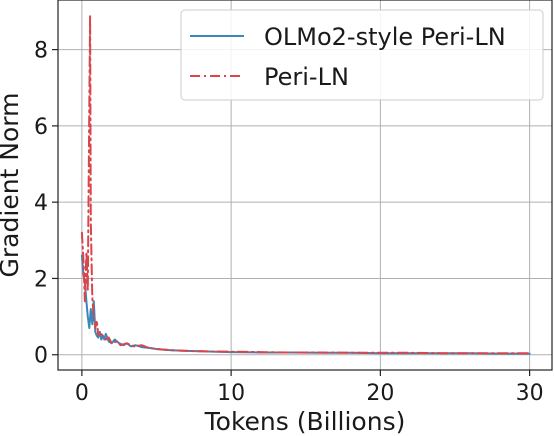 The height and width of the screenshot is (436, 554). I want to click on x-tick-label: 0, so click(82, 393).